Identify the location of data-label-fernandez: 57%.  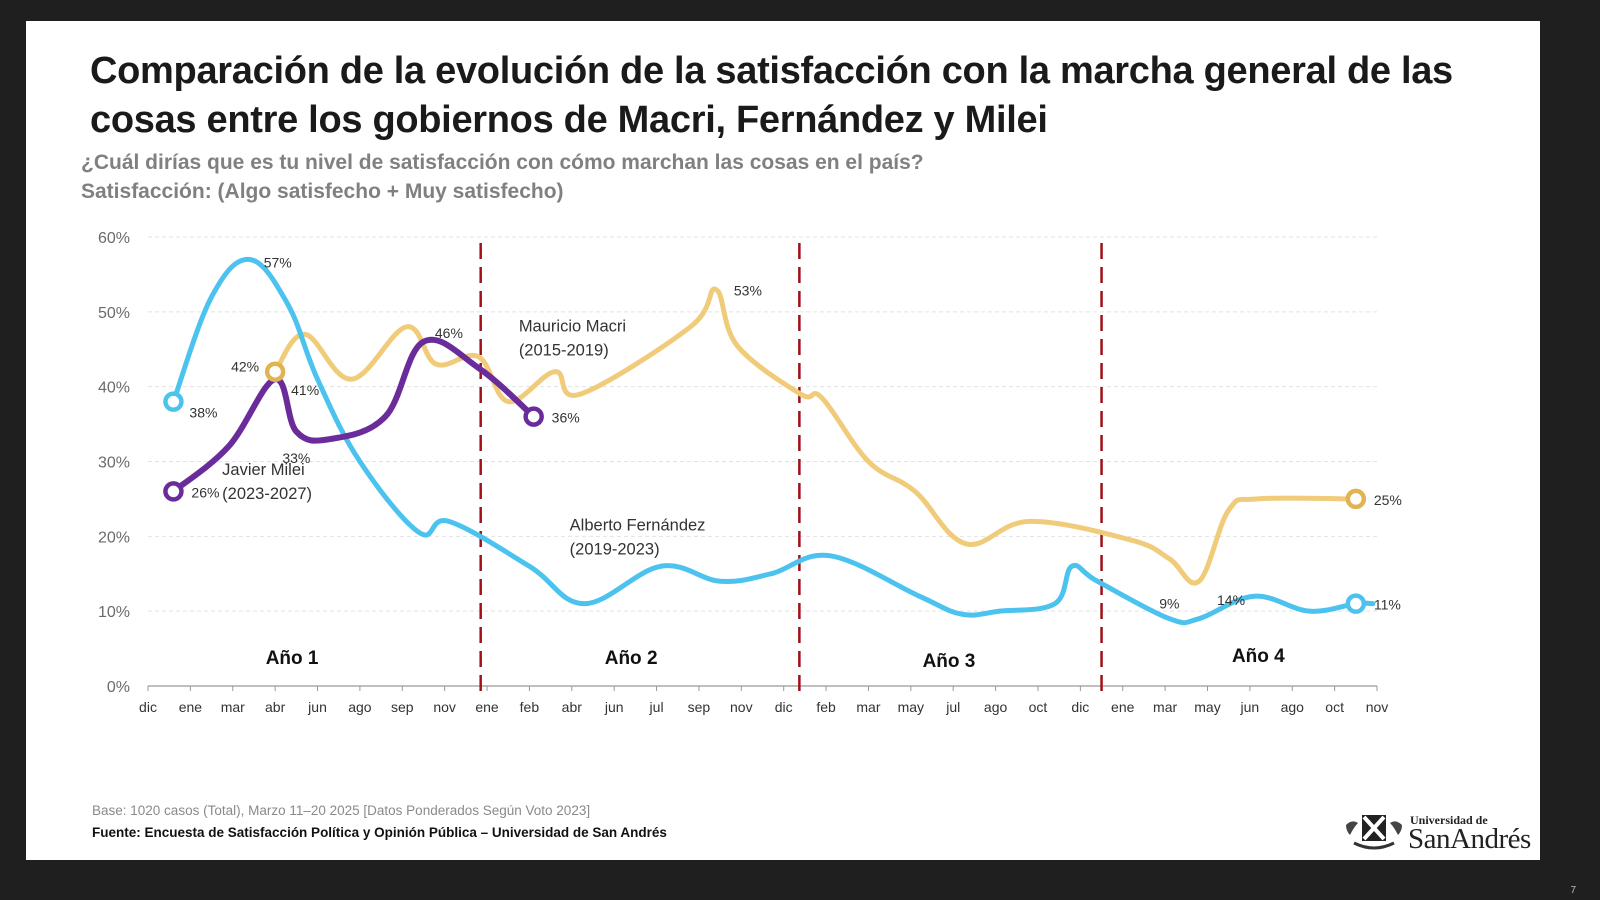
(278, 262).